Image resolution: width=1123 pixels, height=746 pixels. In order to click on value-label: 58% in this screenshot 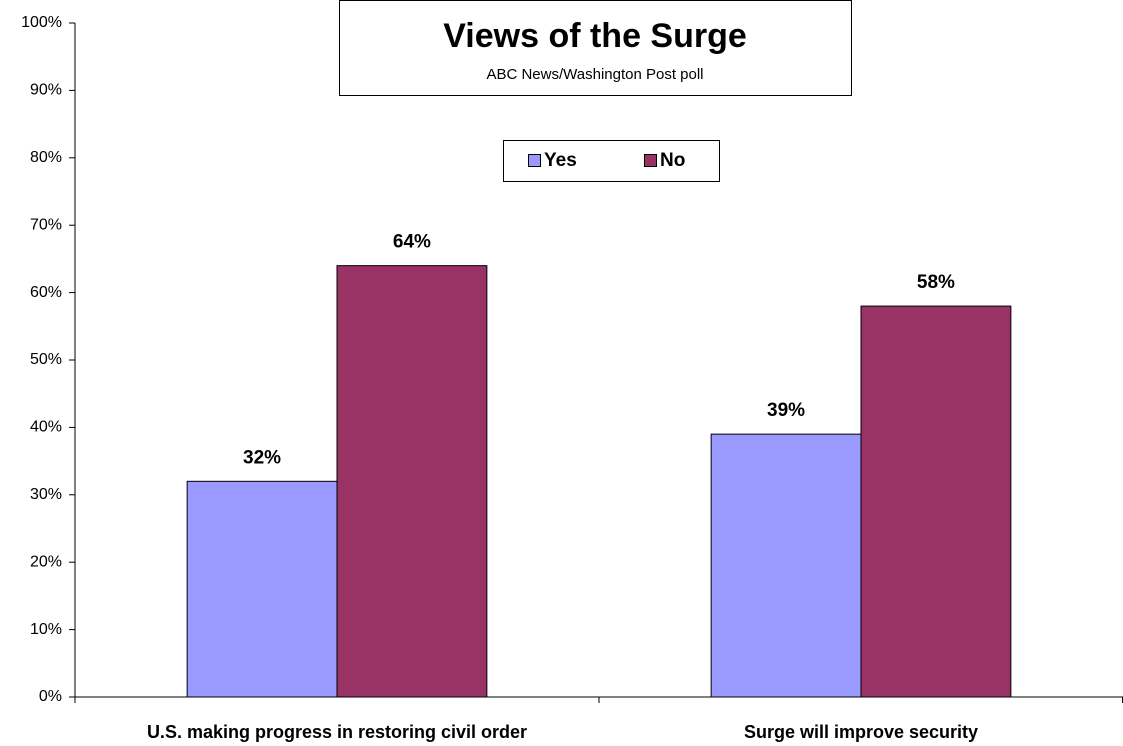, I will do `click(936, 282)`.